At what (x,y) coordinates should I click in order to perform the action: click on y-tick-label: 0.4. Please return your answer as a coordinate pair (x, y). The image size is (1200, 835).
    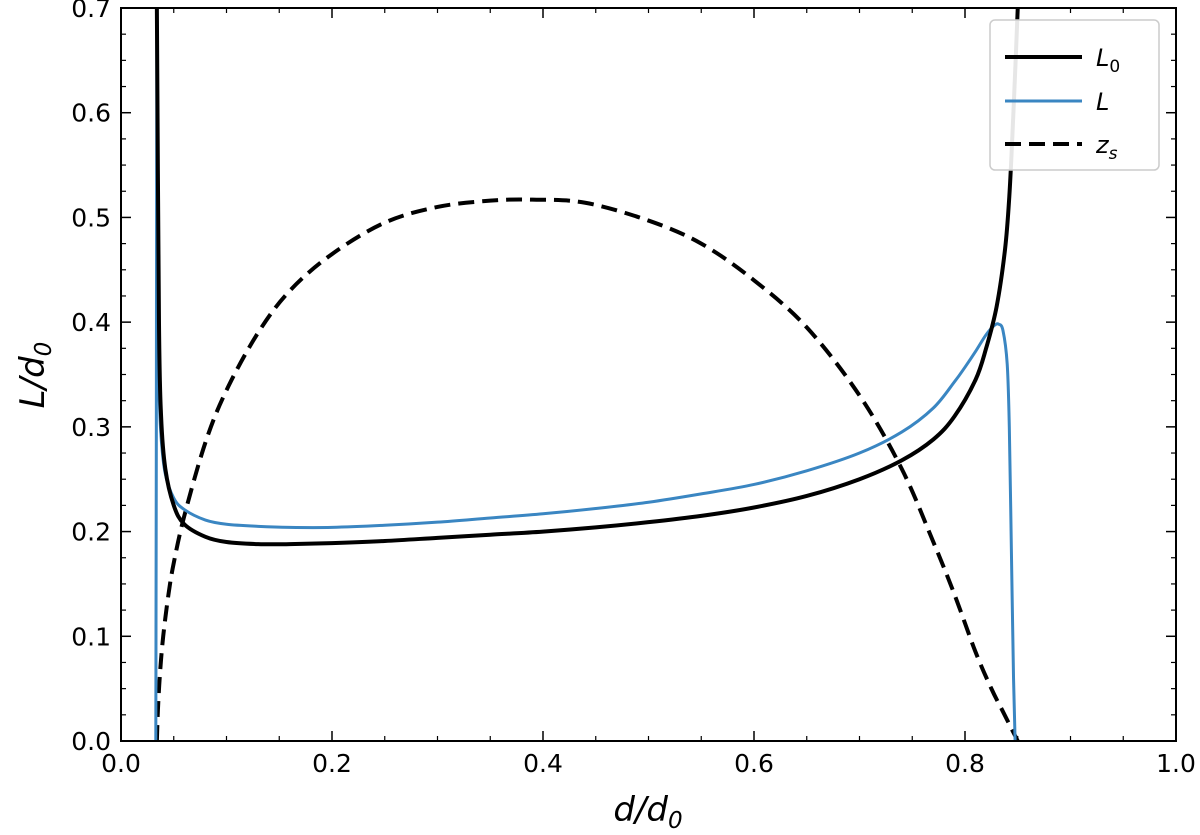
    Looking at the image, I should click on (91, 322).